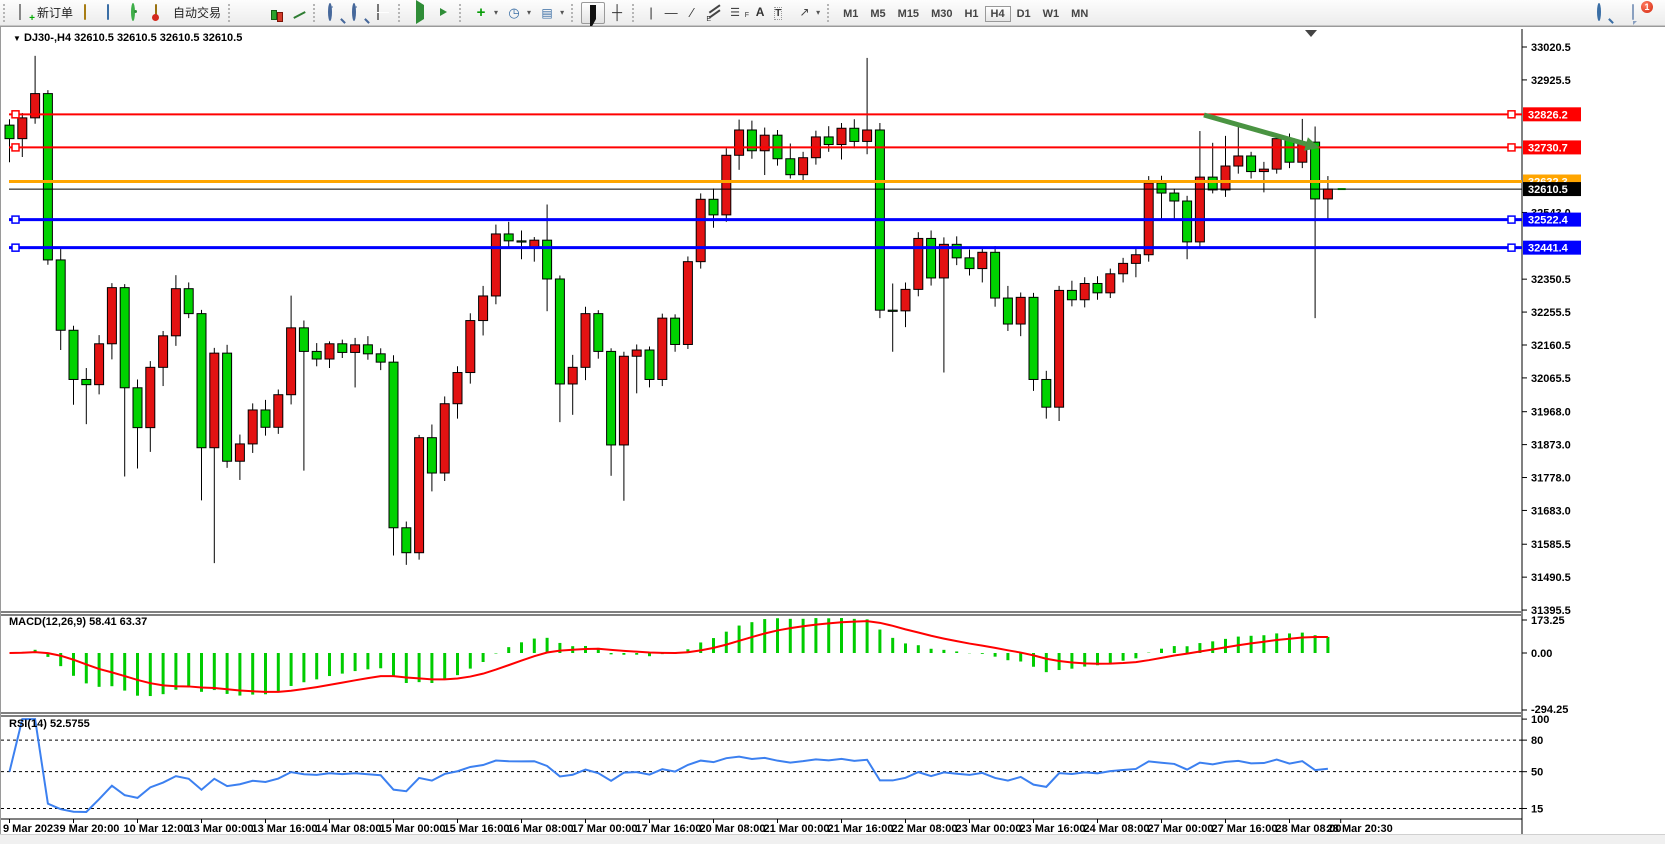 This screenshot has width=1665, height=844. What do you see at coordinates (47, 38) in the screenshot?
I see `chart-title-symbol: DJ30-,H4` at bounding box center [47, 38].